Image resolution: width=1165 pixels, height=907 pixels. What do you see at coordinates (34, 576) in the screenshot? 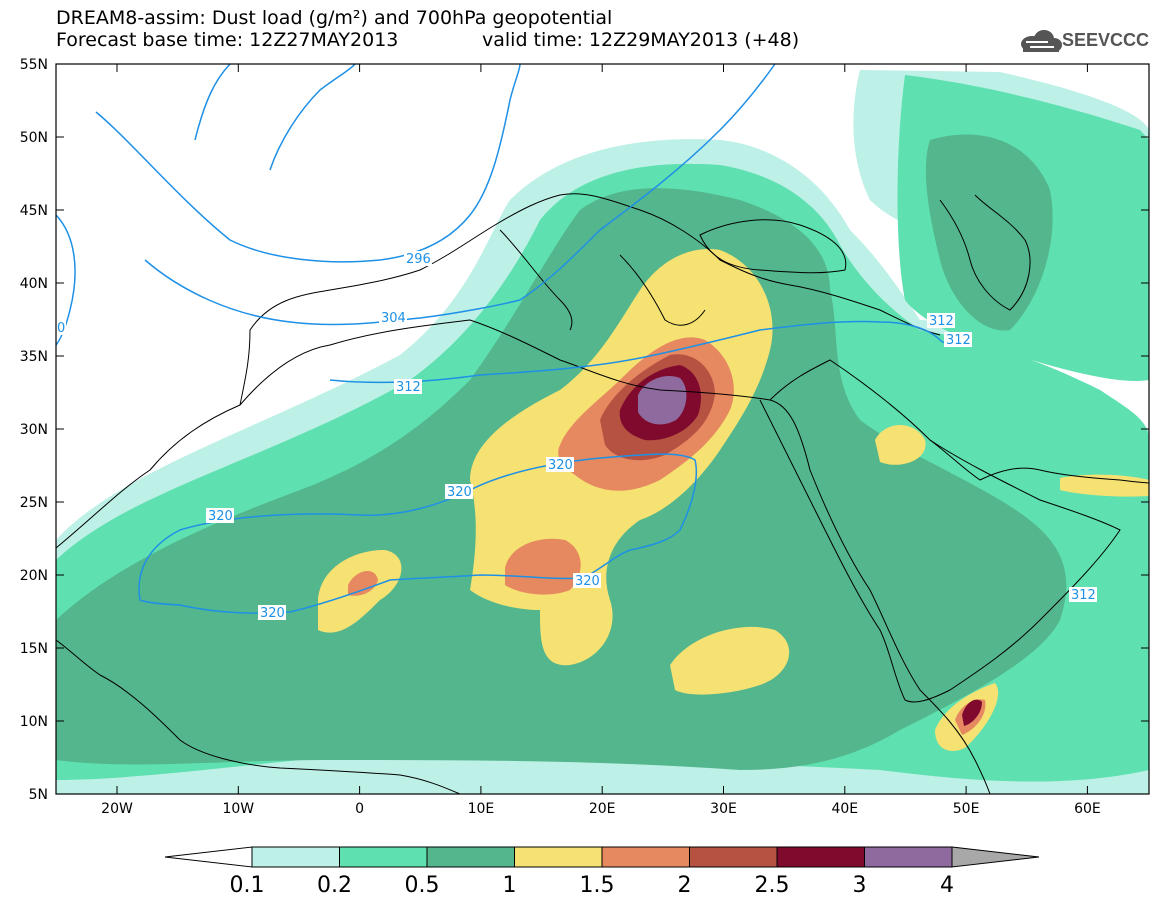
I see `lat-tick-label: 20N` at bounding box center [34, 576].